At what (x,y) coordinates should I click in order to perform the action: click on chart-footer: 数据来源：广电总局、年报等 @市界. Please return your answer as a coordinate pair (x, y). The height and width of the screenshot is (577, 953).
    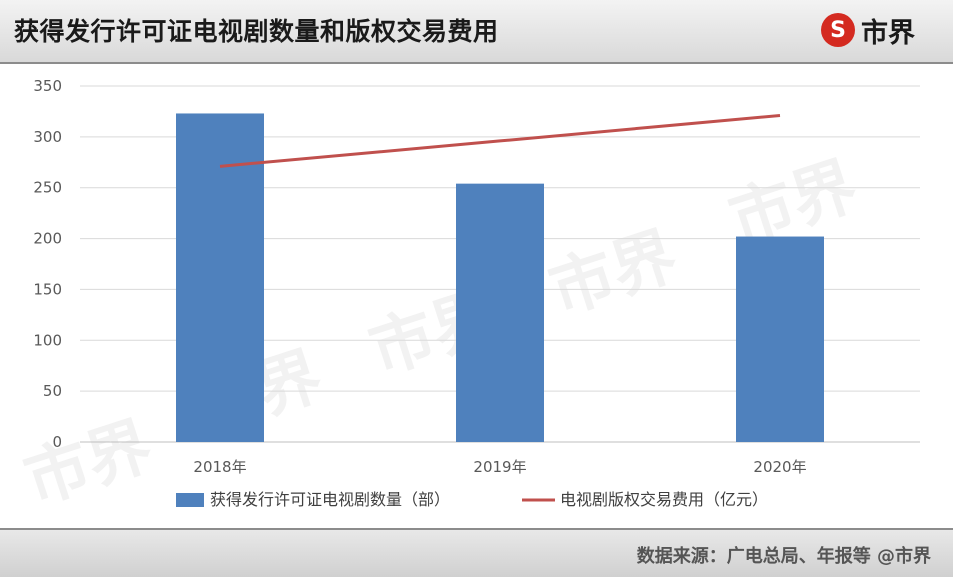
    Looking at the image, I should click on (476, 552).